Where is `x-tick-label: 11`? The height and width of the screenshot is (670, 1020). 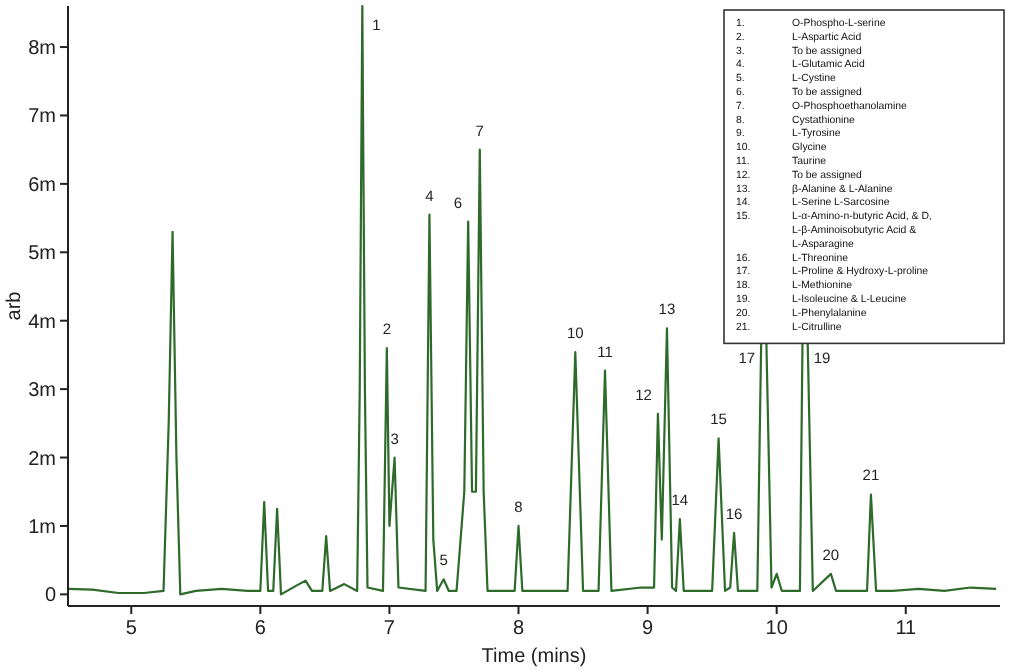
x-tick-label: 11 is located at coordinates (906, 629).